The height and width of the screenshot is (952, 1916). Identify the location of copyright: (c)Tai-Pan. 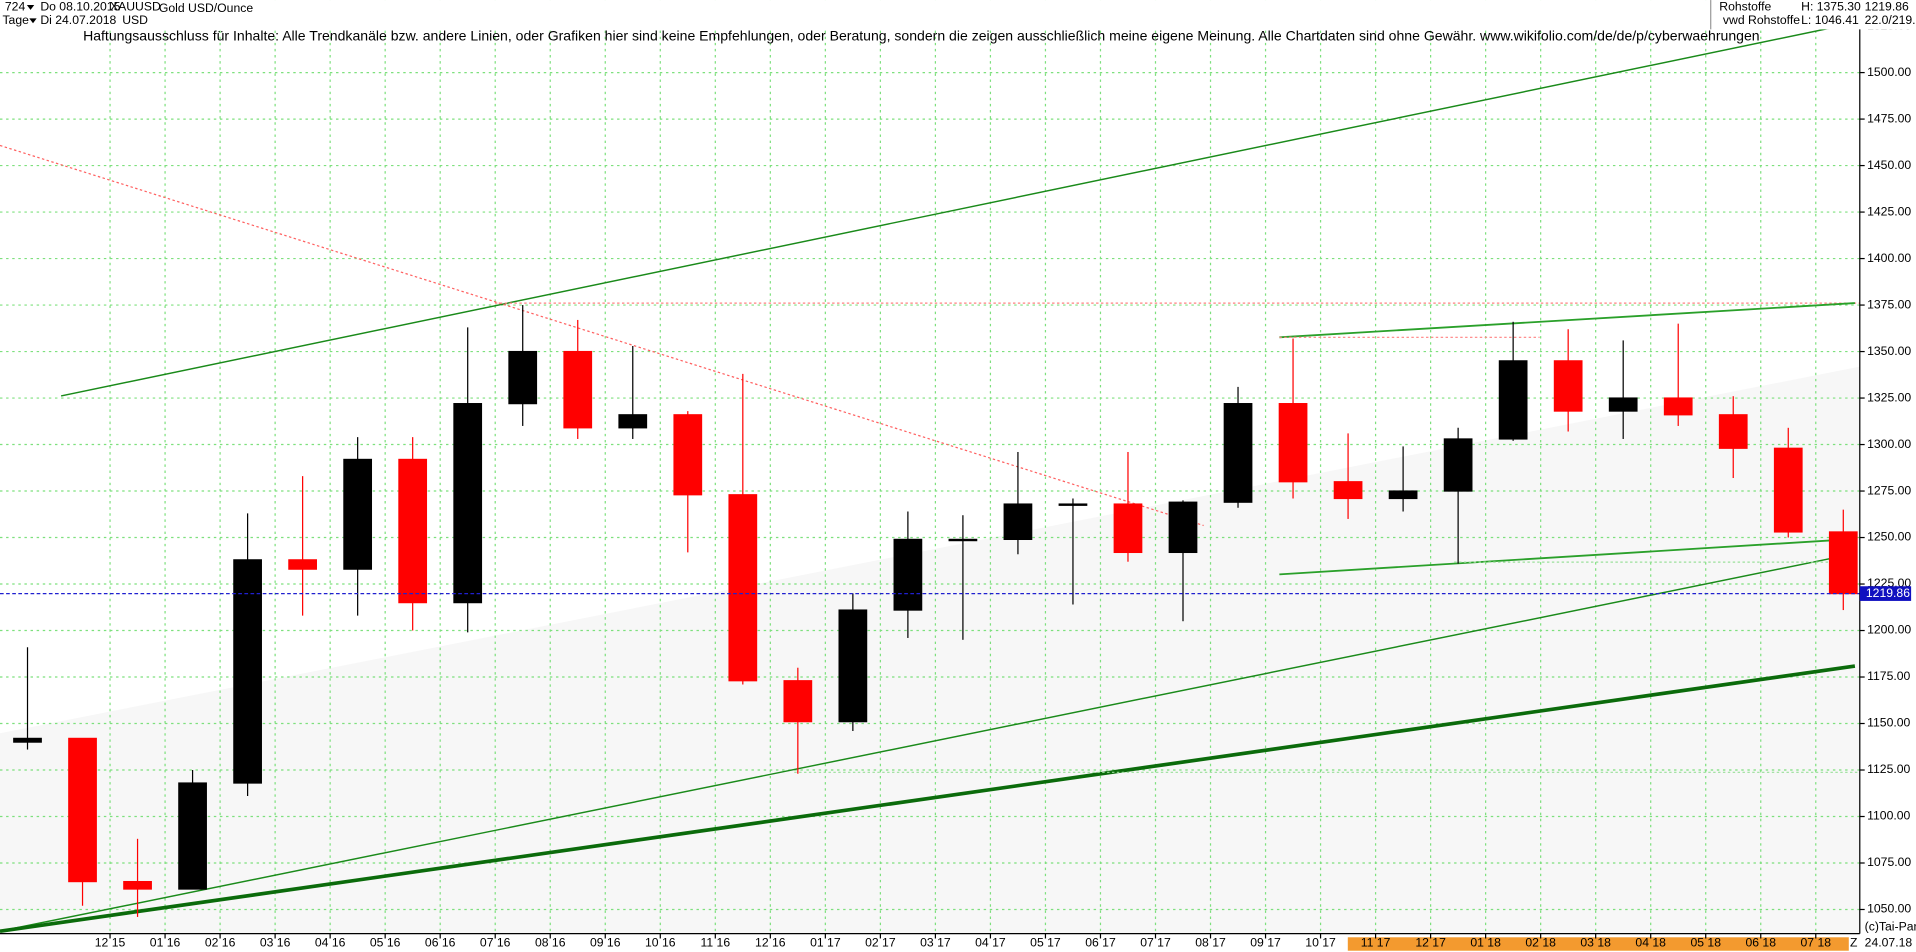
(1890, 927).